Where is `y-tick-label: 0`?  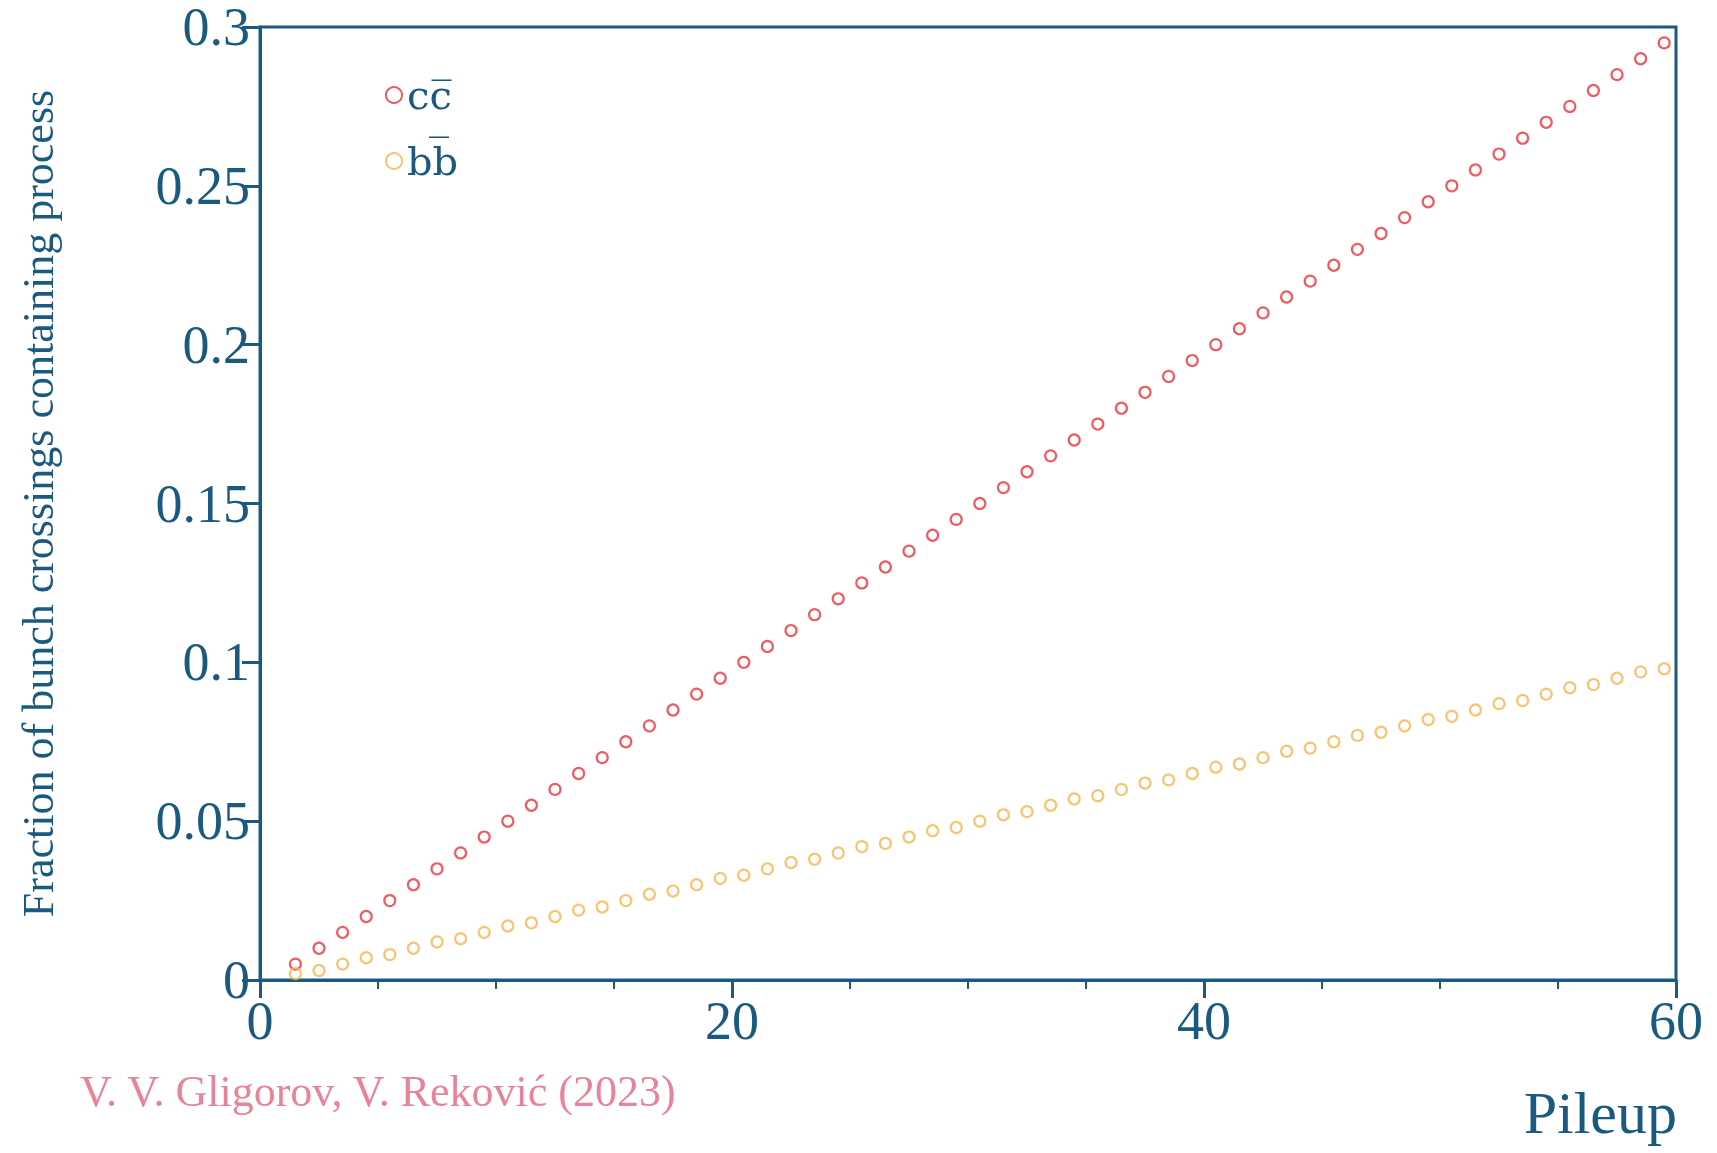 y-tick-label: 0 is located at coordinates (236, 980).